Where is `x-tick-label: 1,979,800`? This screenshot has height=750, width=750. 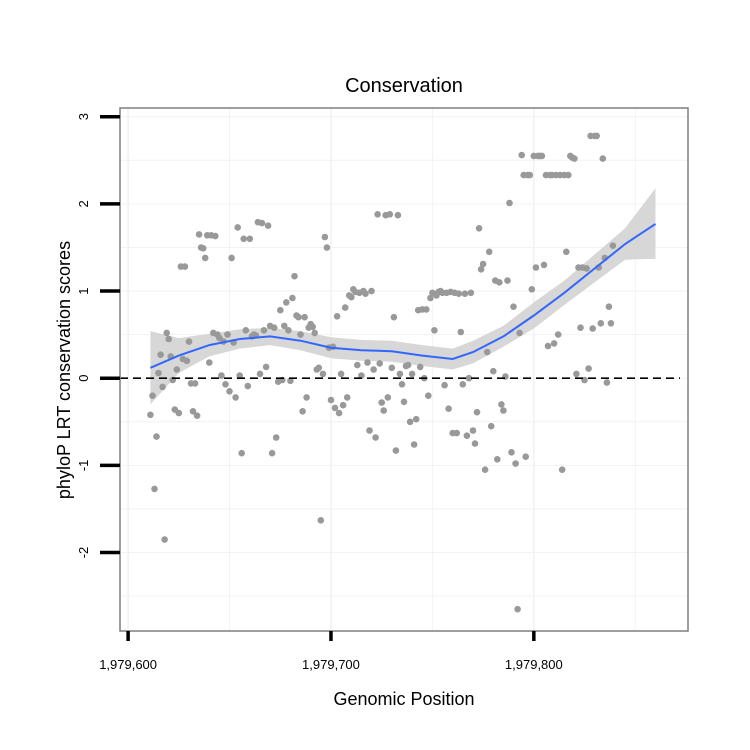
x-tick-label: 1,979,800 is located at coordinates (534, 664).